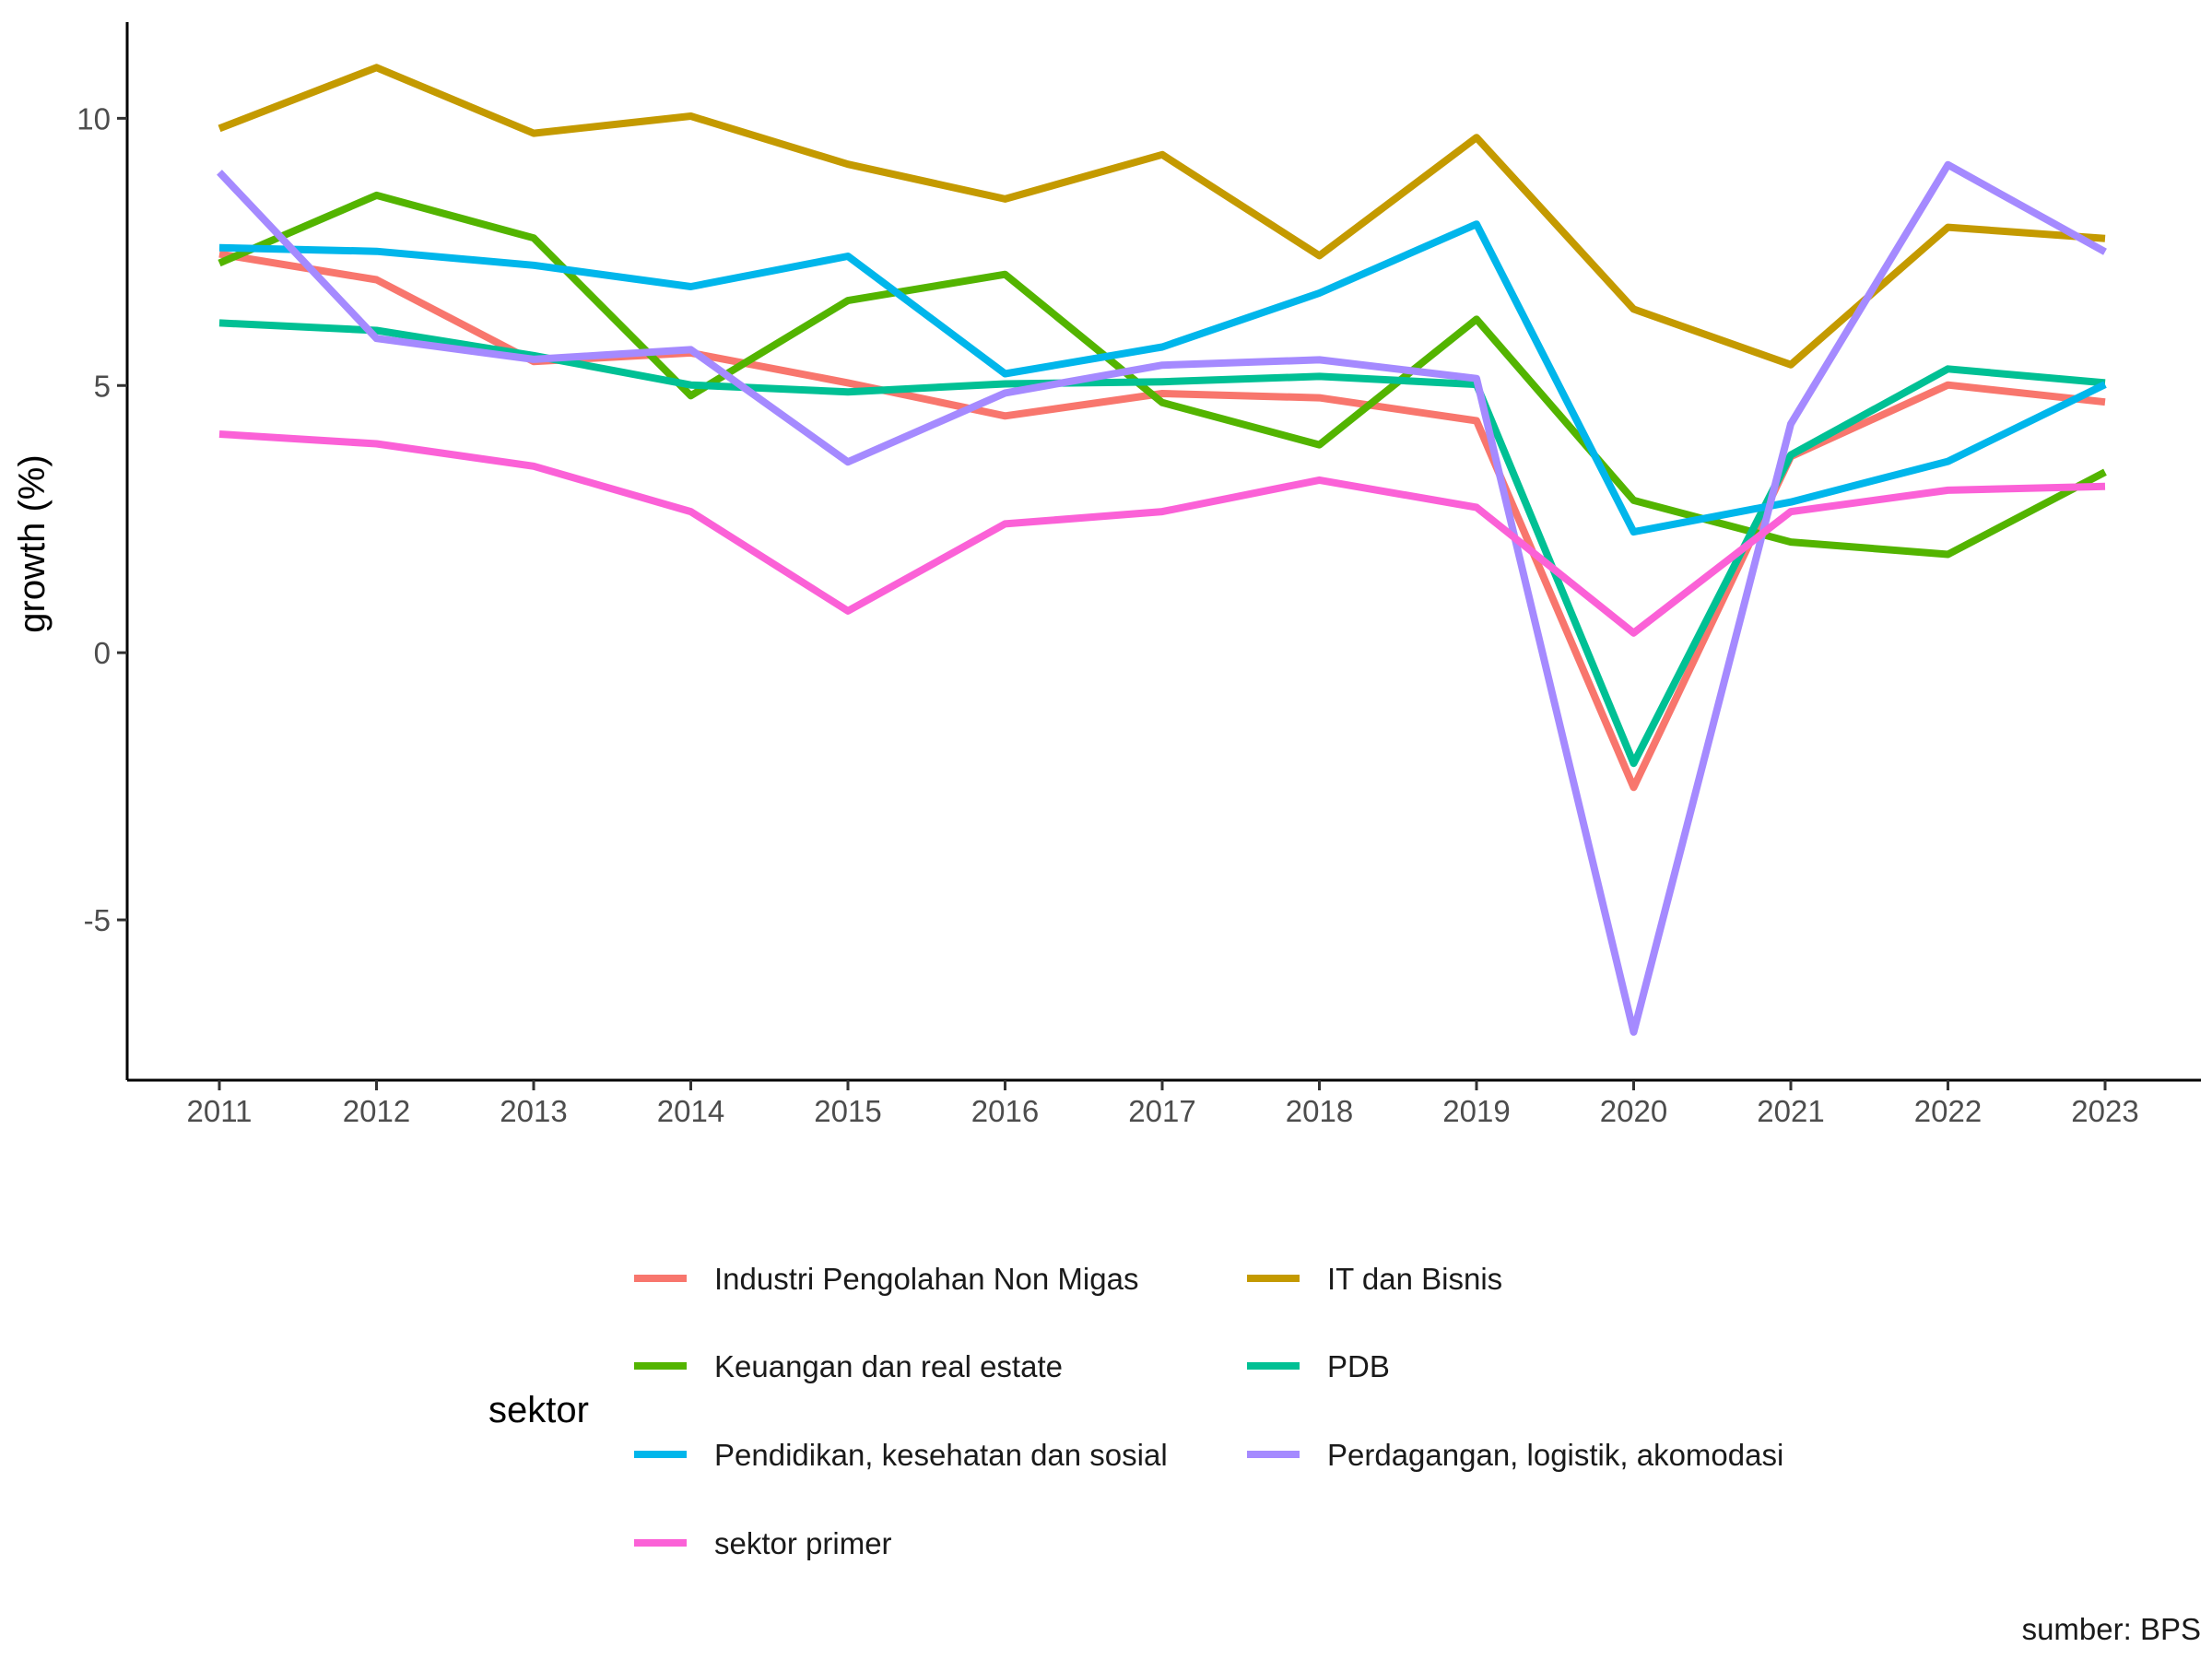  I want to click on x-tick-label: 2016, so click(1005, 1111).